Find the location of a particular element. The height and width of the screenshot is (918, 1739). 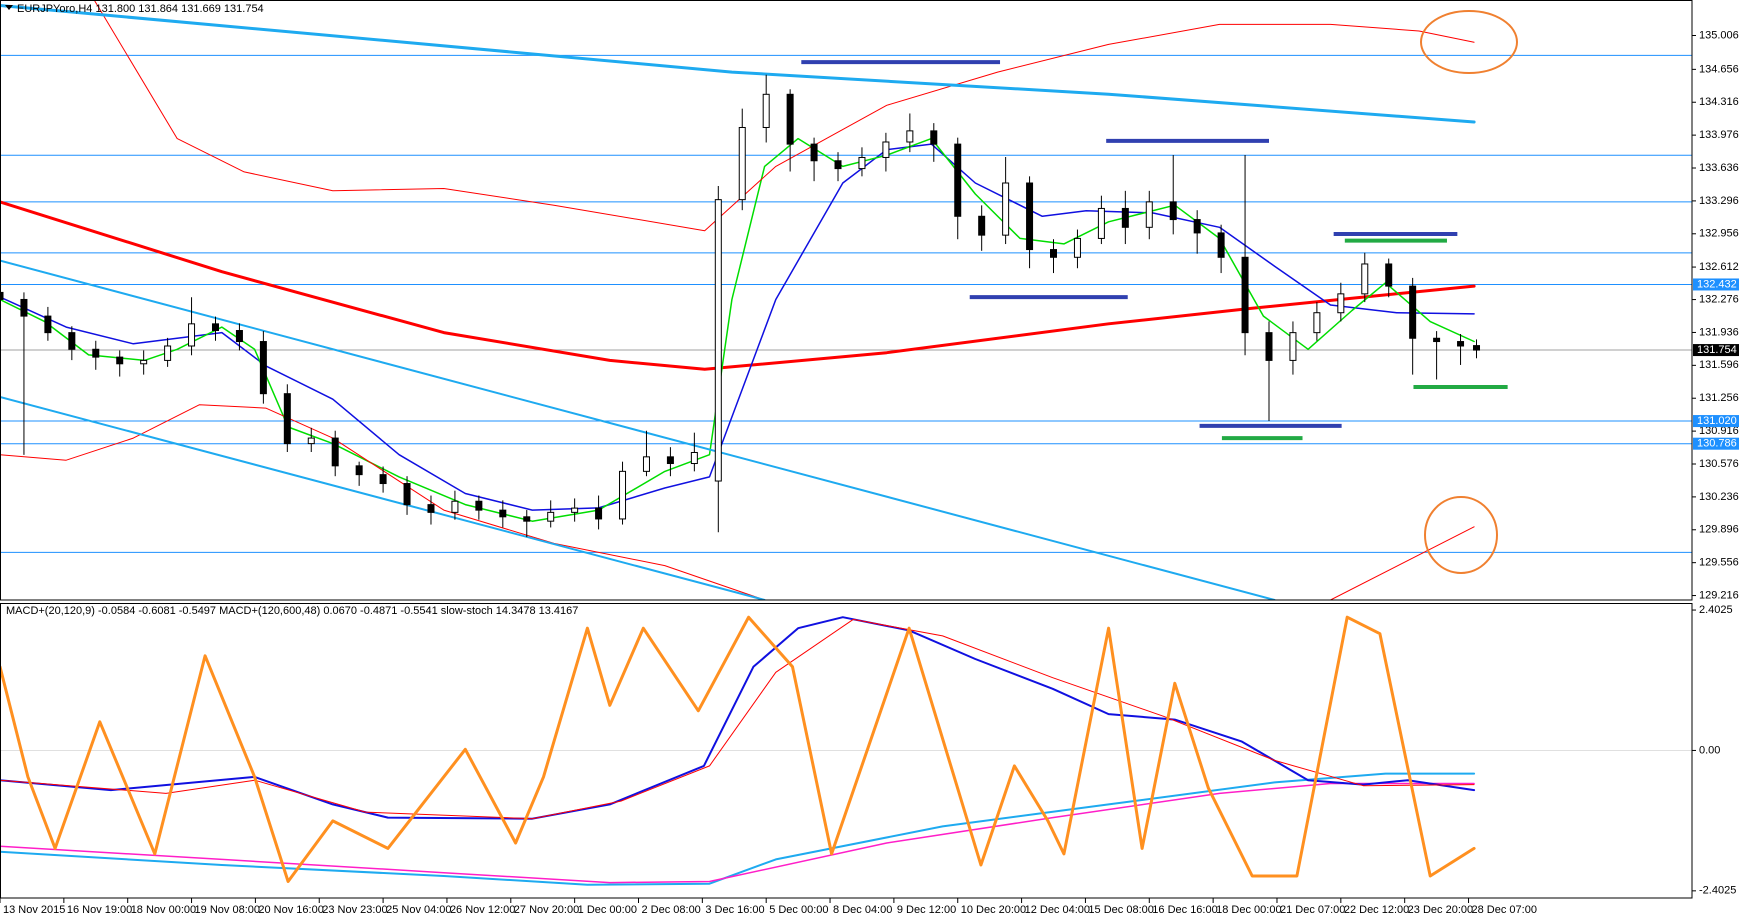

y-tick-label: 129.216 is located at coordinates (1719, 595).